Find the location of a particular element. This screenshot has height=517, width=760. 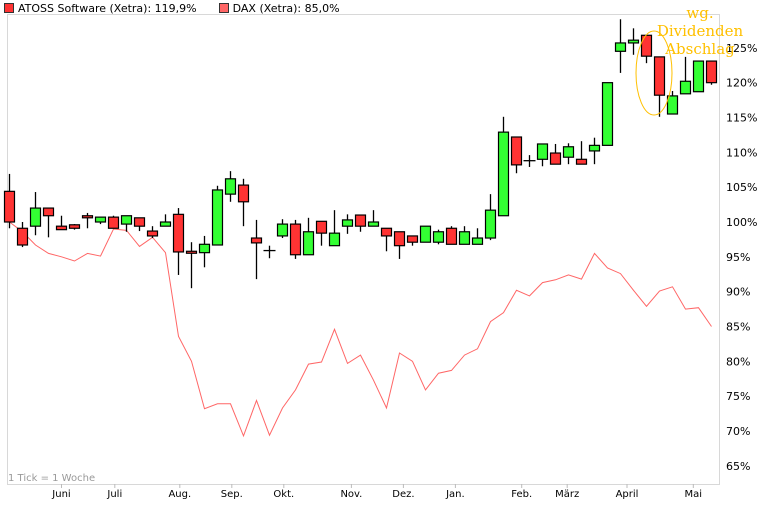

legend-item-atoss: ATOSS Software (Xetra): 119,9% is located at coordinates (100, 8).